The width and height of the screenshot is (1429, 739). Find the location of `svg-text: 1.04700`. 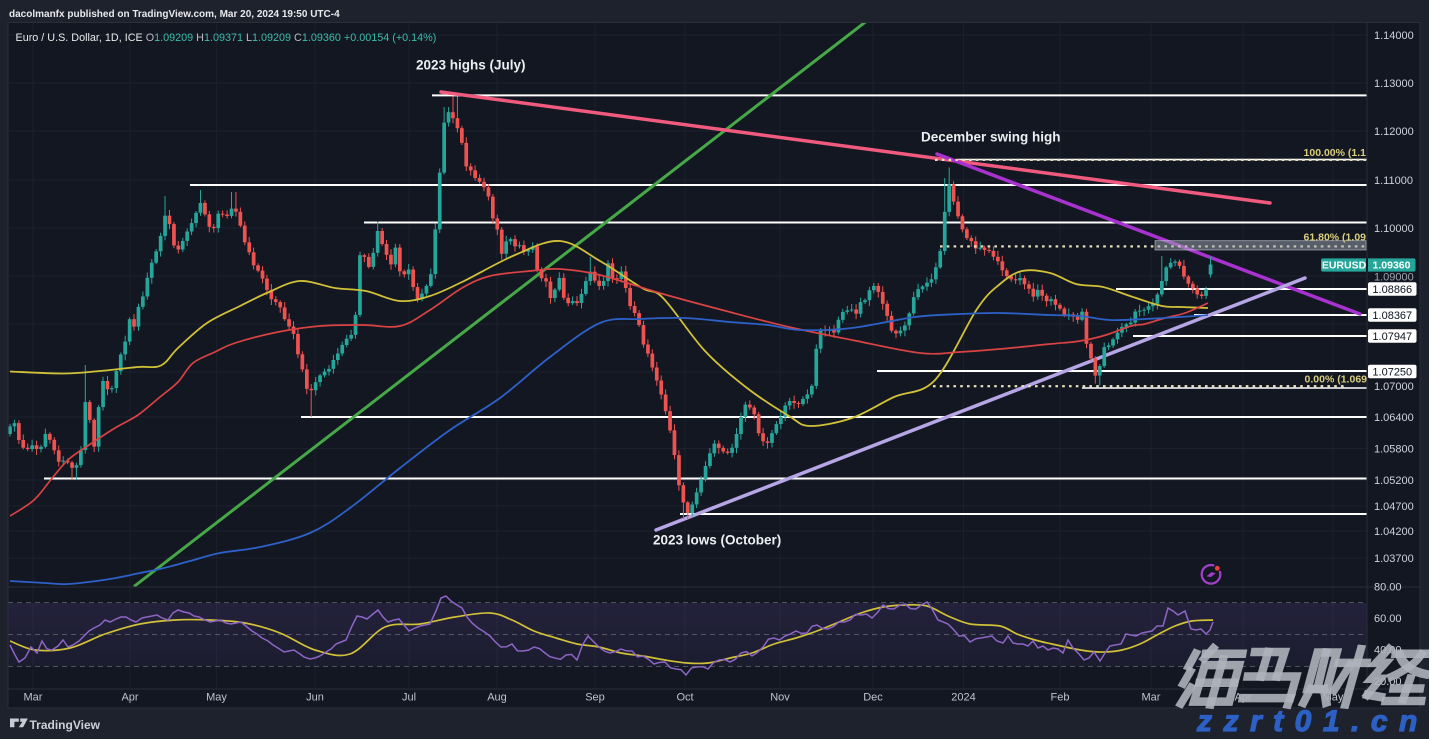

svg-text: 1.04700 is located at coordinates (1394, 507).